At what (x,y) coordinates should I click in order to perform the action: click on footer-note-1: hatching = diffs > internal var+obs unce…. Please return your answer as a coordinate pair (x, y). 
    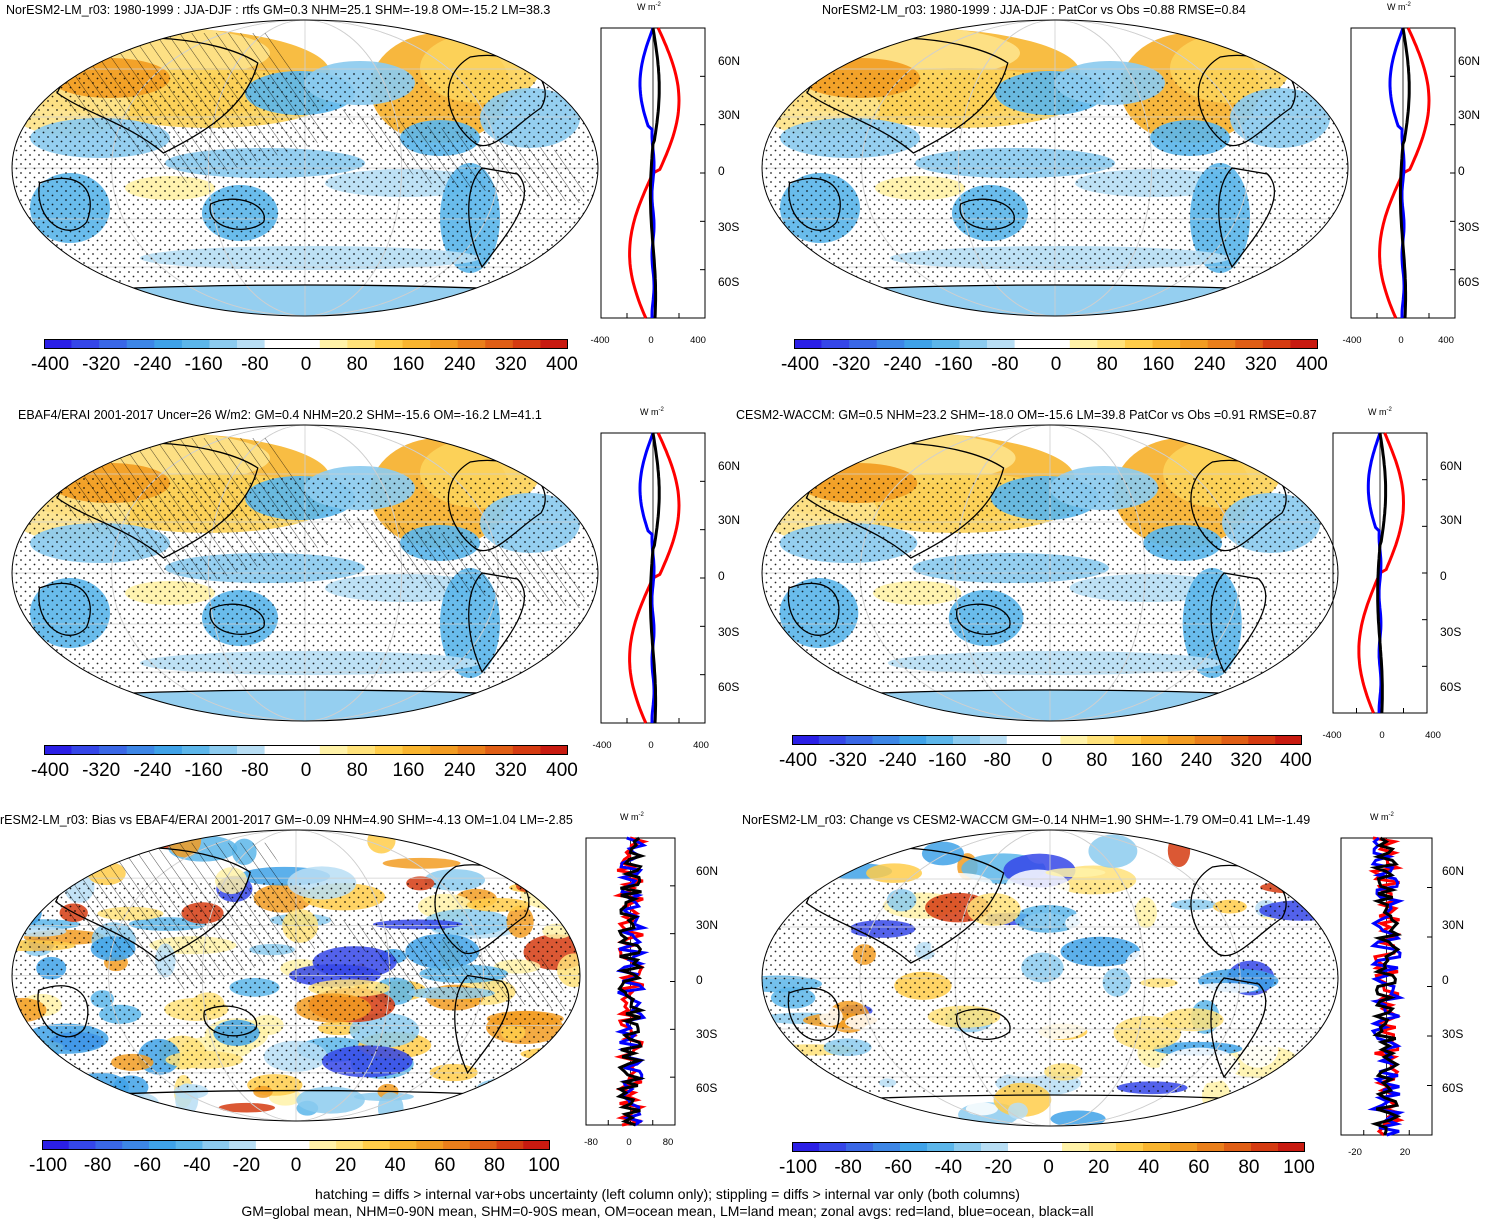
    Looking at the image, I should click on (707, 1194).